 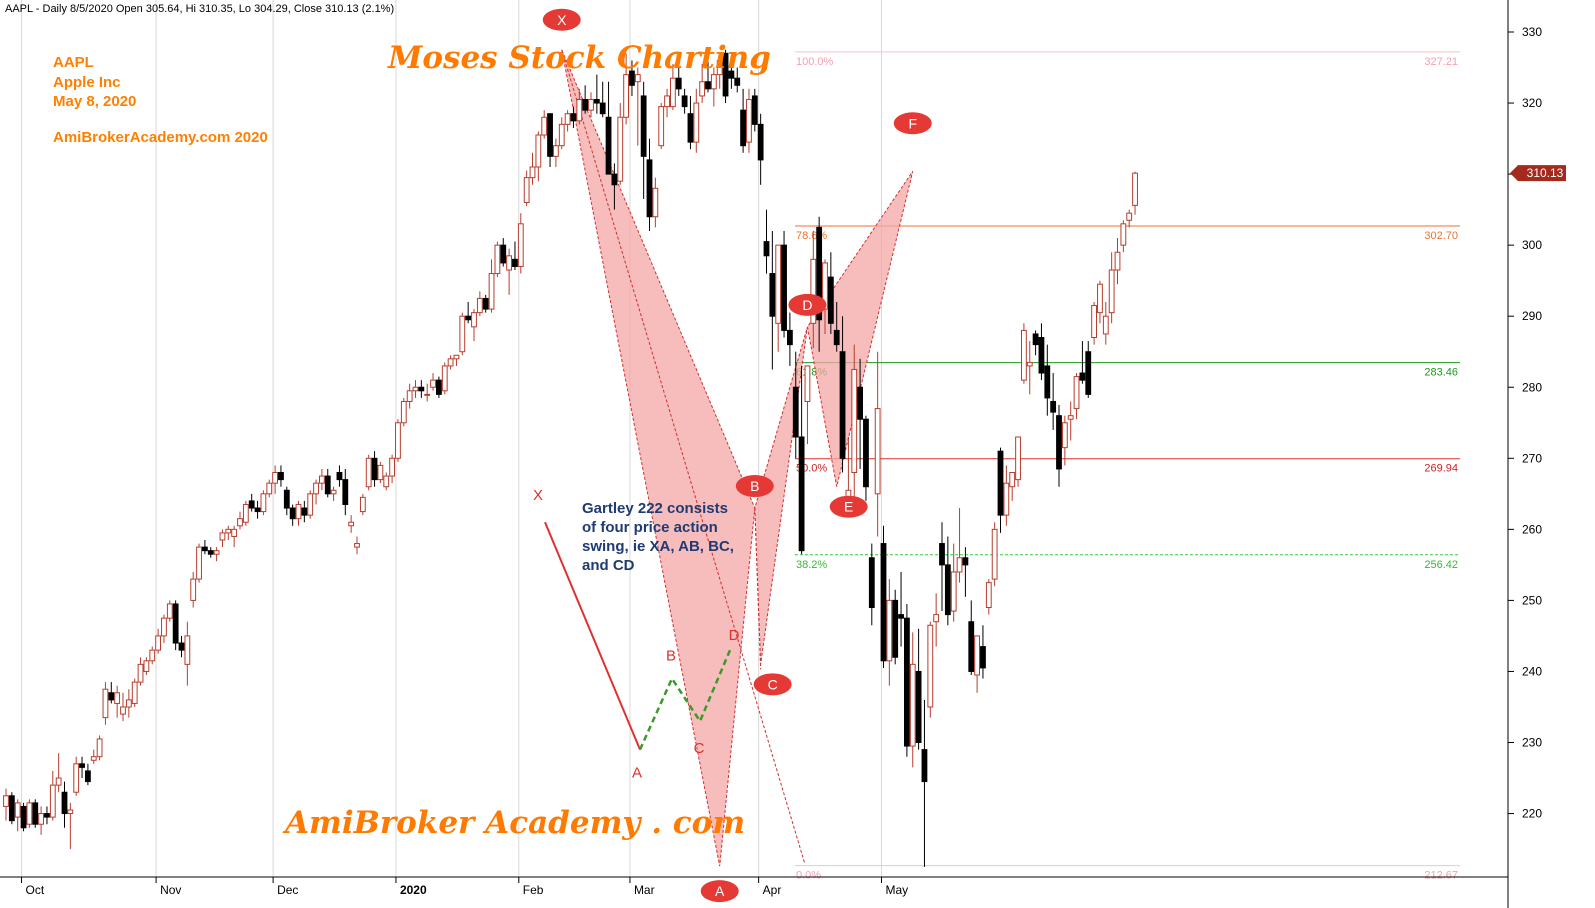 What do you see at coordinates (912, 123) in the screenshot?
I see `pattern-point-label: F` at bounding box center [912, 123].